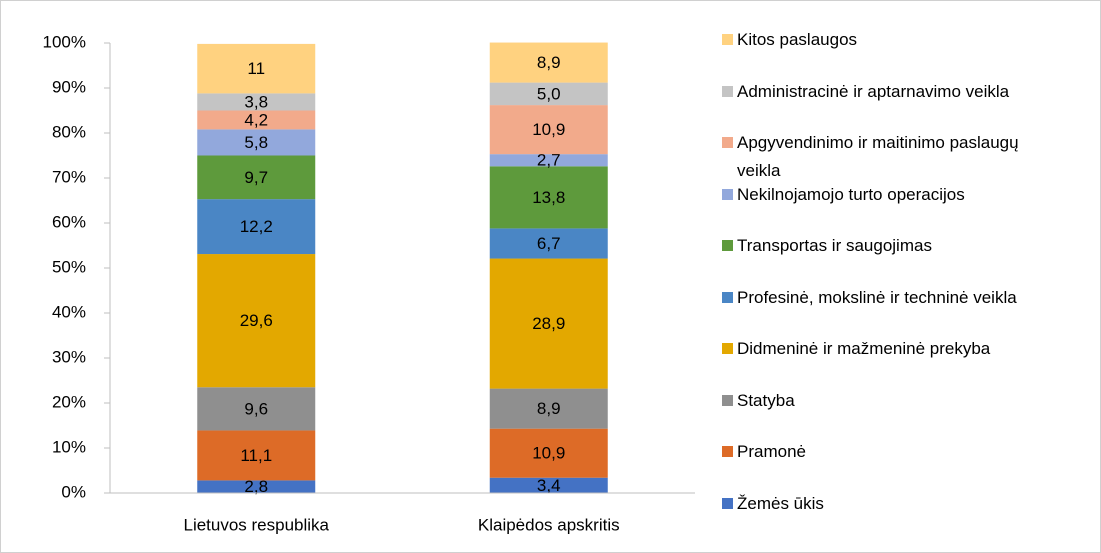  Describe the element at coordinates (771, 451) in the screenshot. I see `legend-label: Pramonė` at that location.